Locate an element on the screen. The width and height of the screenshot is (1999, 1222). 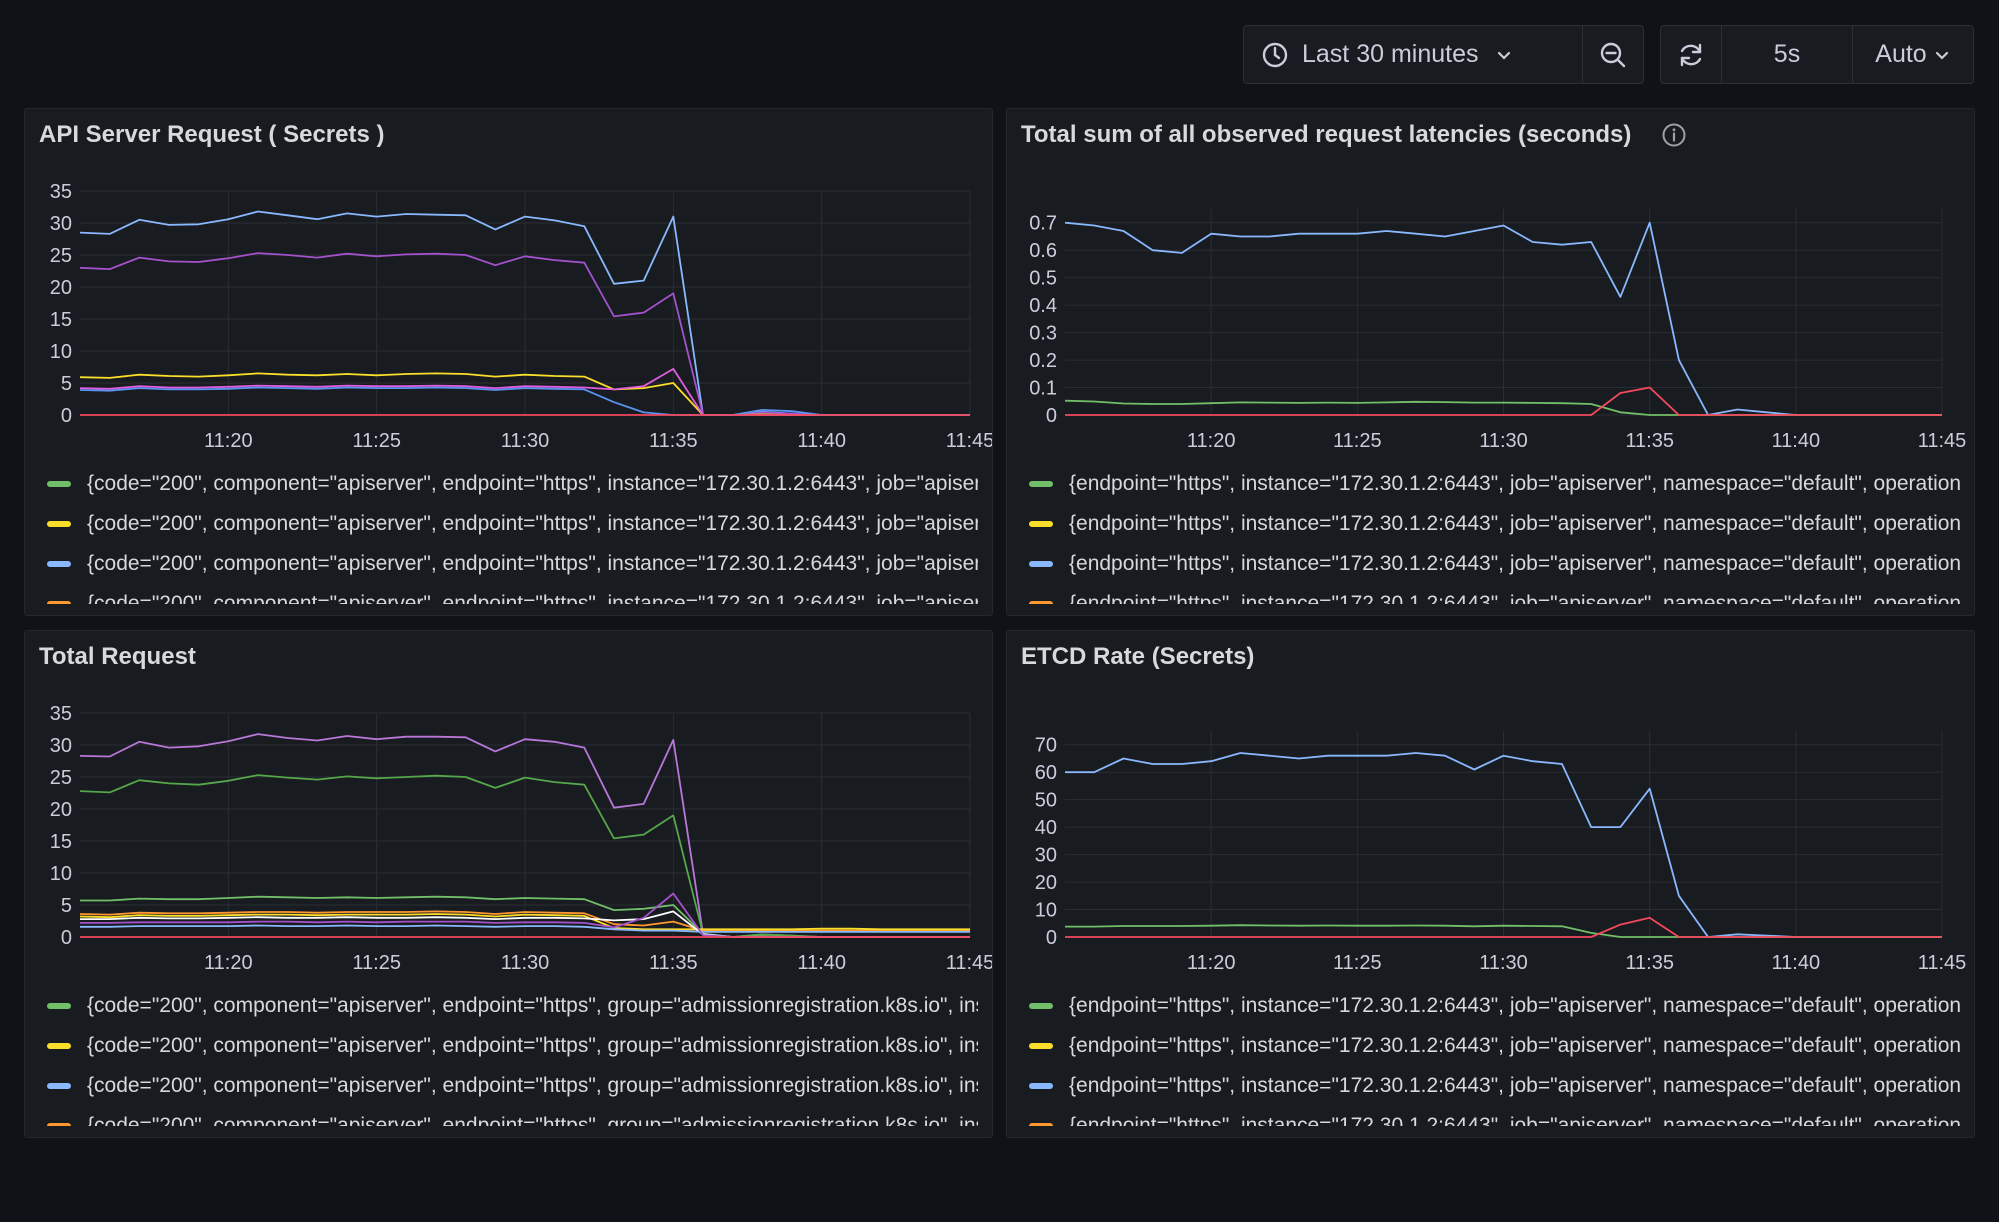
y-tick-label: 0.4 is located at coordinates (1043, 306).